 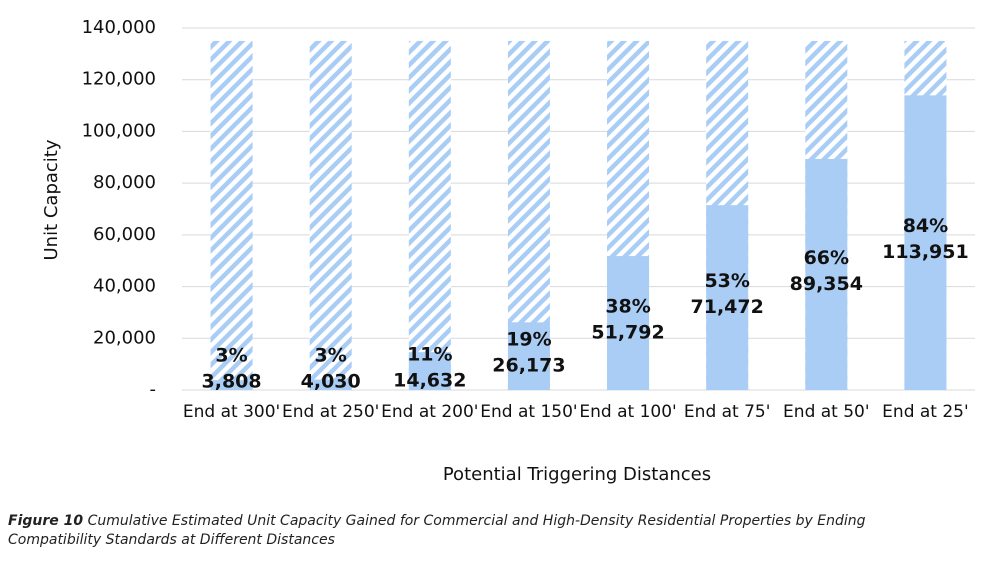 I want to click on share-label: 38%, so click(x=627, y=307).